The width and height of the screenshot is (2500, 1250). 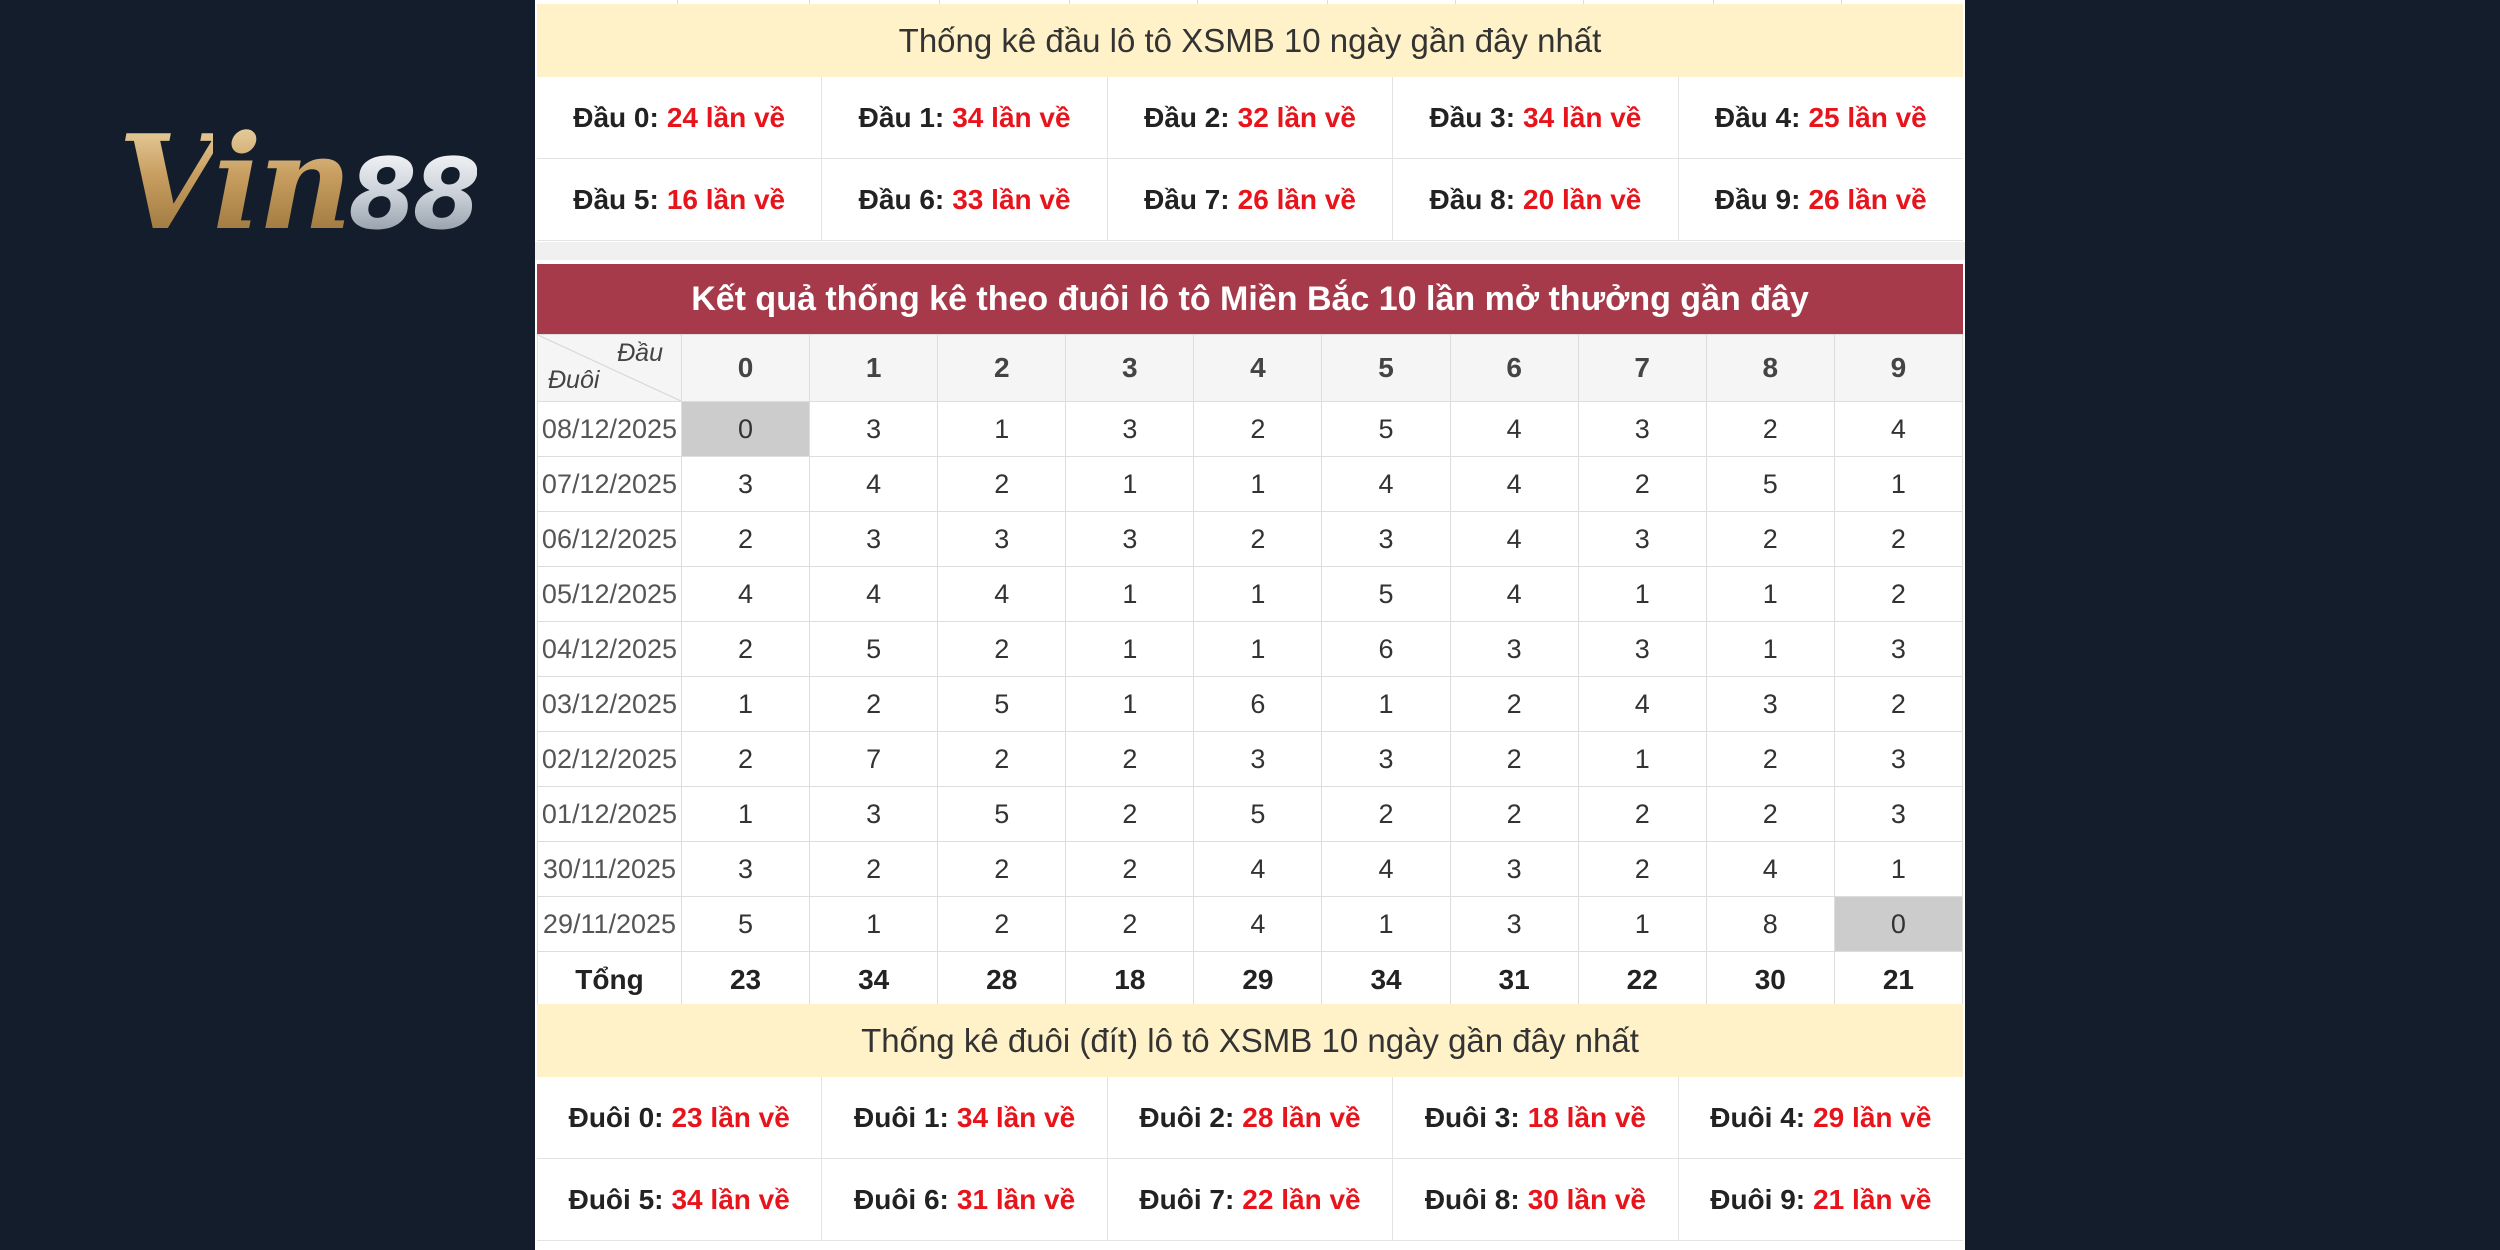 What do you see at coordinates (1296, 199) in the screenshot?
I see `dau-stat-value: 26 lần về` at bounding box center [1296, 199].